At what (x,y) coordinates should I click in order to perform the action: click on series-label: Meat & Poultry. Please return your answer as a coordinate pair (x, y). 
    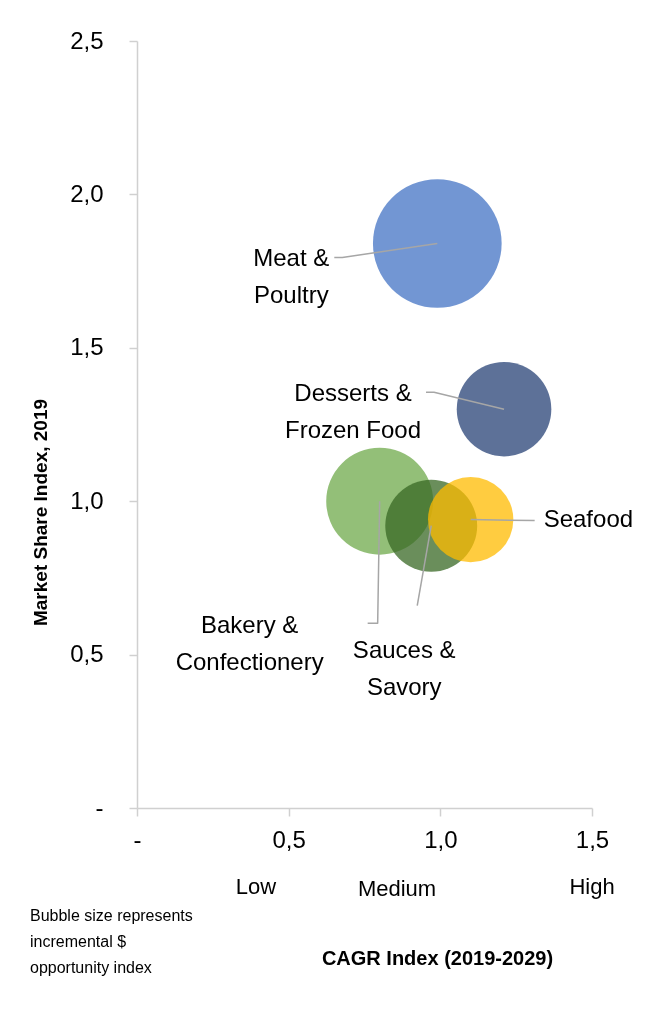
    Looking at the image, I should click on (291, 276).